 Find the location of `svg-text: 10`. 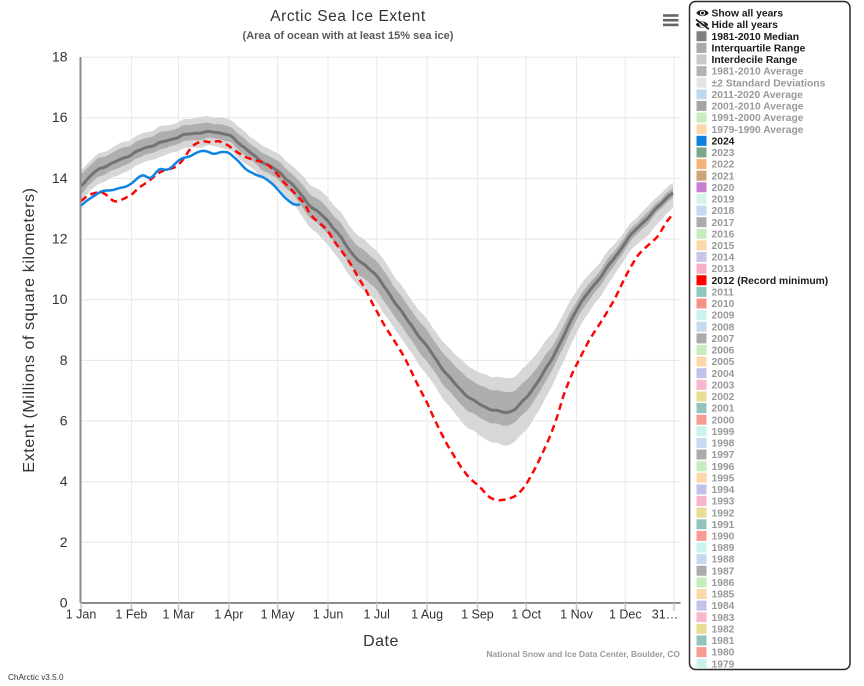

svg-text: 10 is located at coordinates (60, 299).